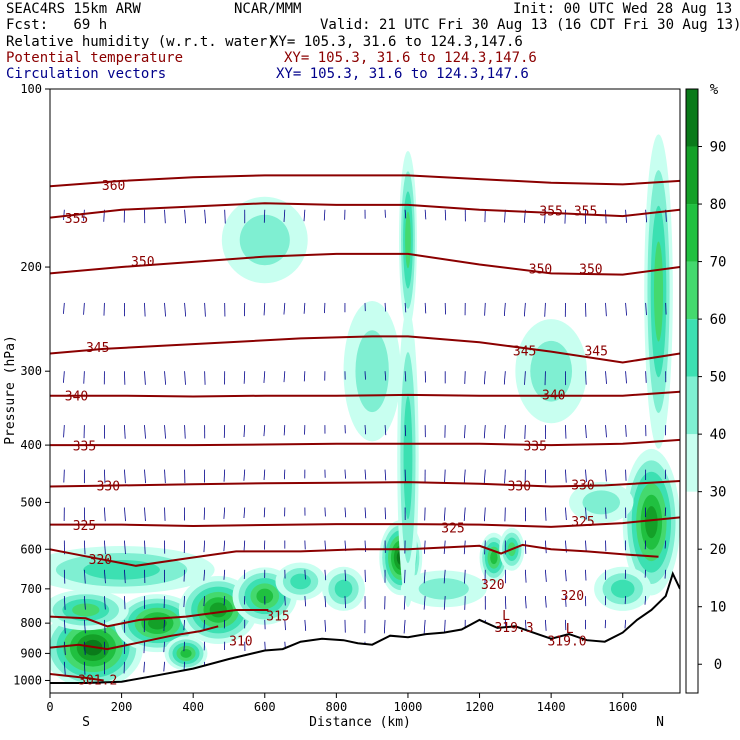 The height and width of the screenshot is (740, 740). Describe the element at coordinates (31, 371) in the screenshot. I see `y-tick-label-300: 300` at that location.